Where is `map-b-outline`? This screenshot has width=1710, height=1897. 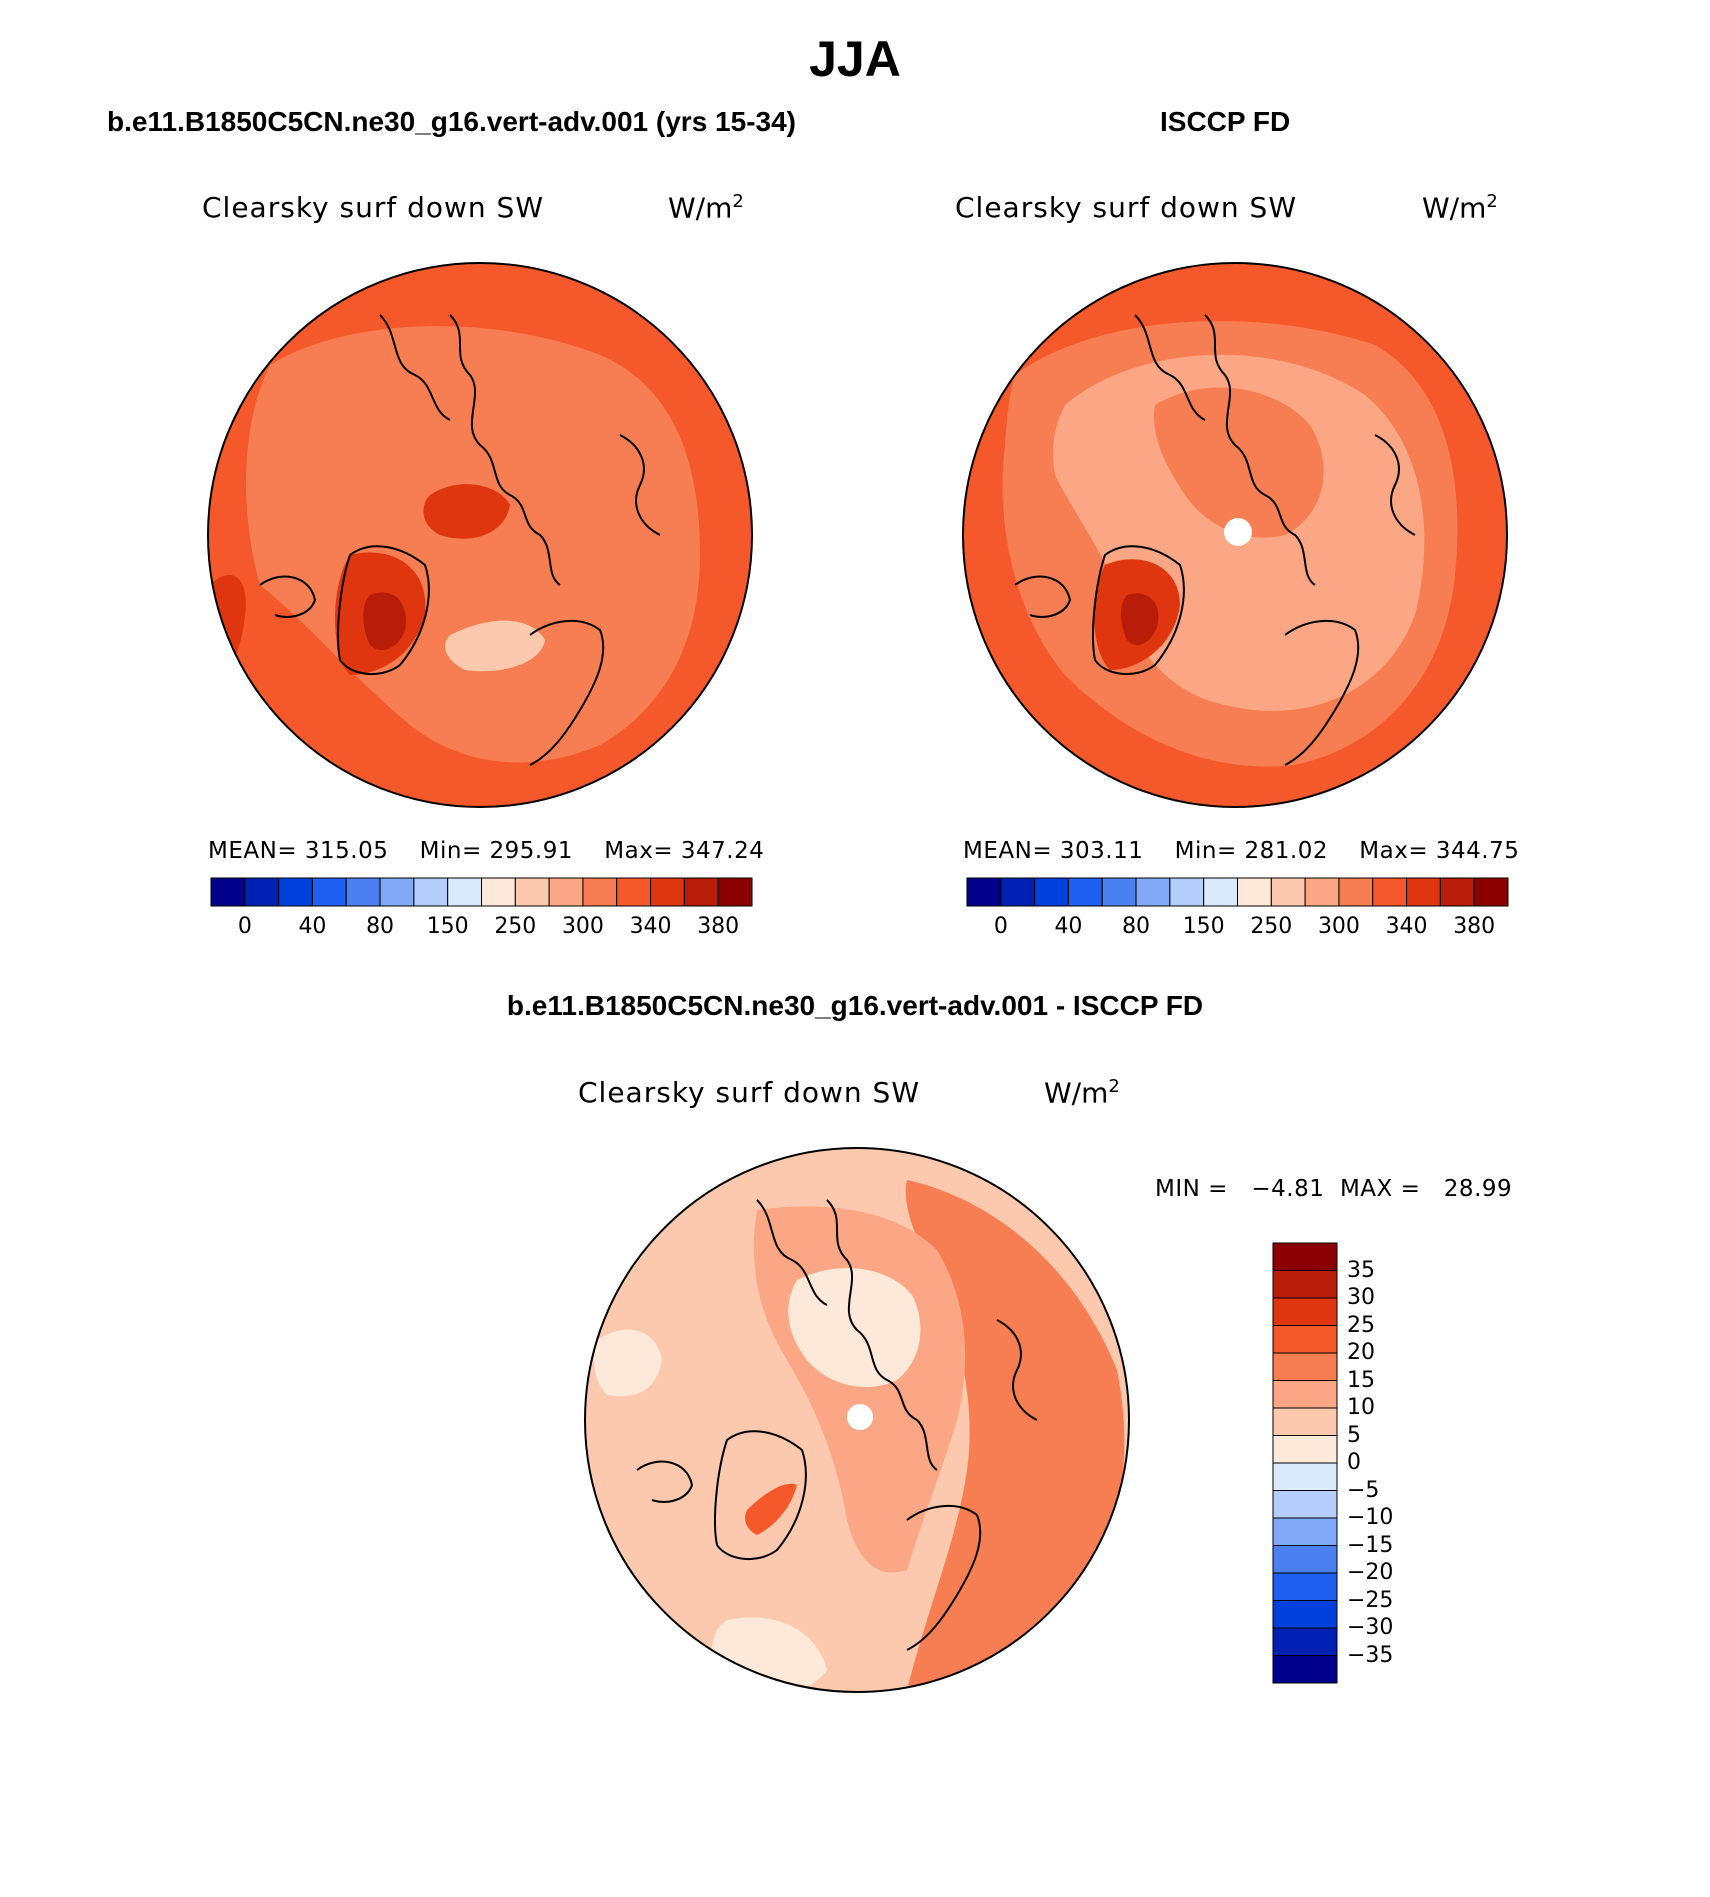
map-b-outline is located at coordinates (1235, 535).